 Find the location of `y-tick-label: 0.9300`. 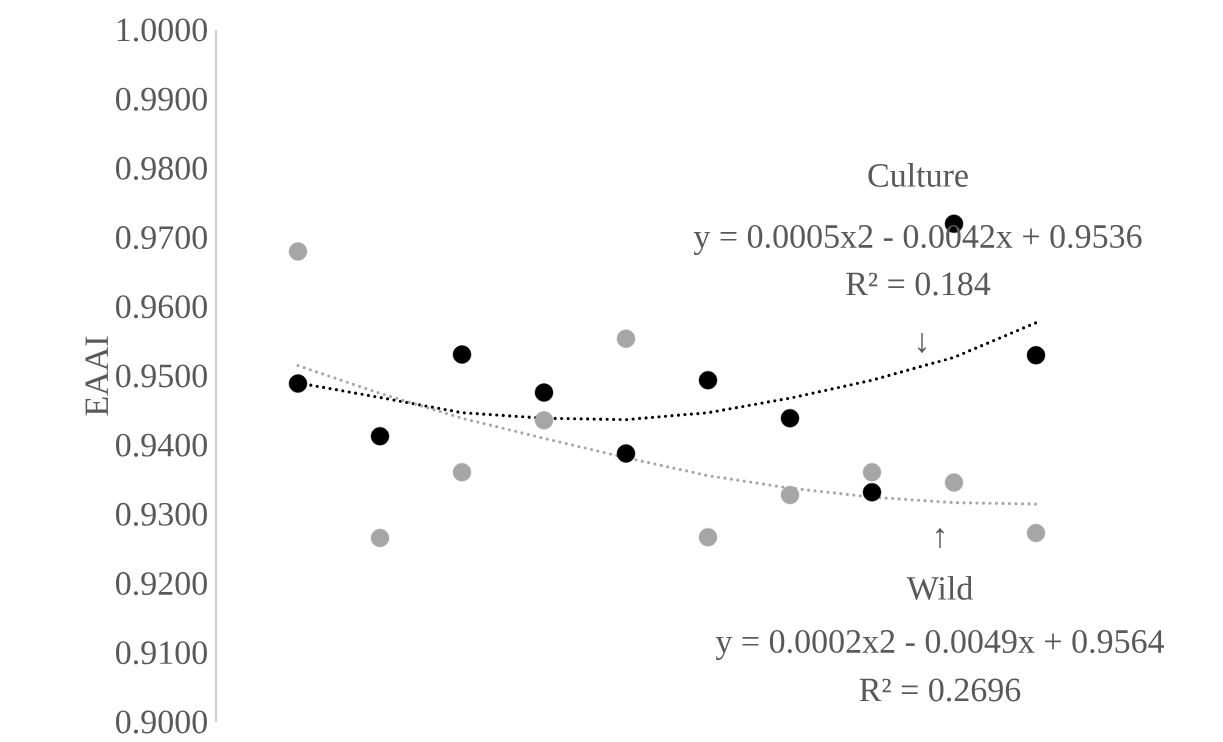

y-tick-label: 0.9300 is located at coordinates (161, 514).